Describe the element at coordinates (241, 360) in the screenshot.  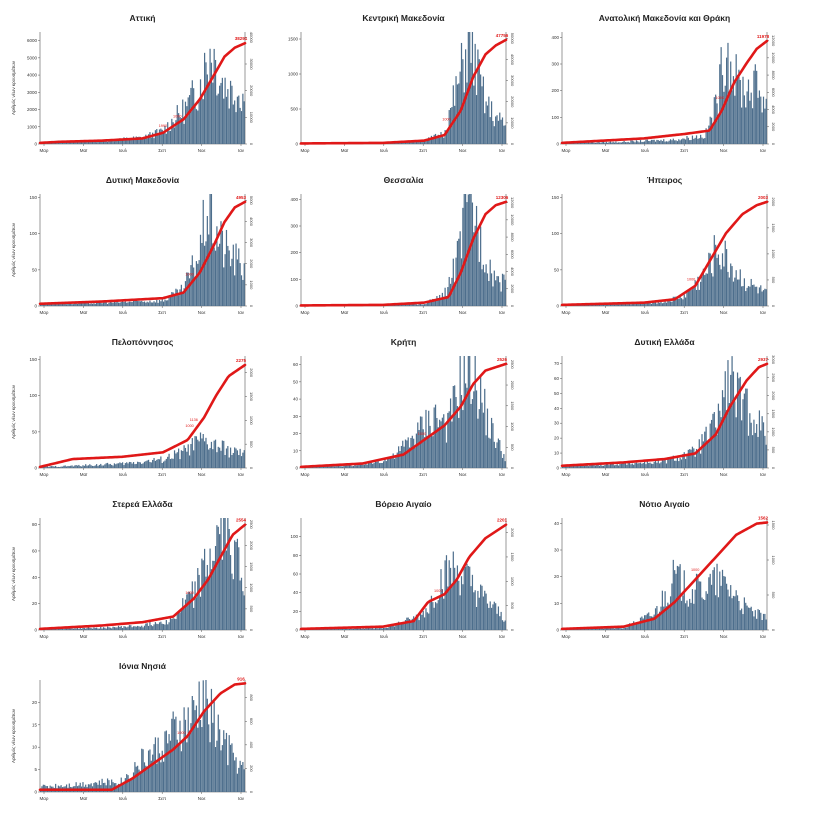
I see `cumulative-final-label: 2275` at that location.